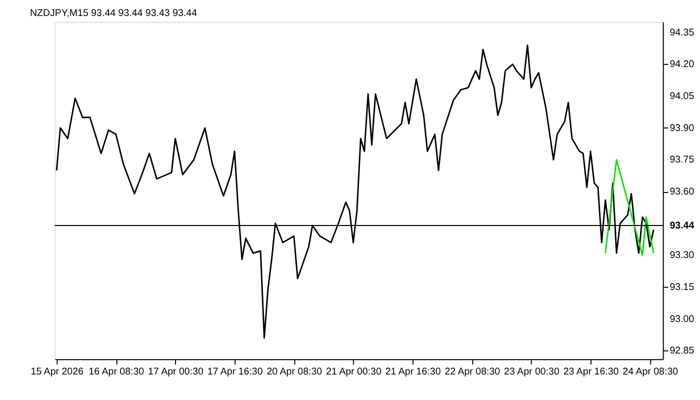 The width and height of the screenshot is (700, 400). Describe the element at coordinates (354, 372) in the screenshot. I see `x-tick-label: 21 Apr 00:30` at that location.